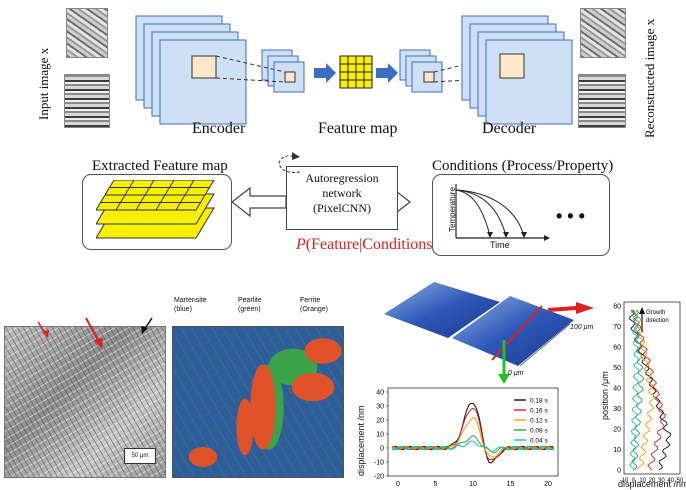 Image resolution: width=686 pixels, height=490 pixels. What do you see at coordinates (500, 245) in the screenshot?
I see `time-axis-label: Time` at bounding box center [500, 245].